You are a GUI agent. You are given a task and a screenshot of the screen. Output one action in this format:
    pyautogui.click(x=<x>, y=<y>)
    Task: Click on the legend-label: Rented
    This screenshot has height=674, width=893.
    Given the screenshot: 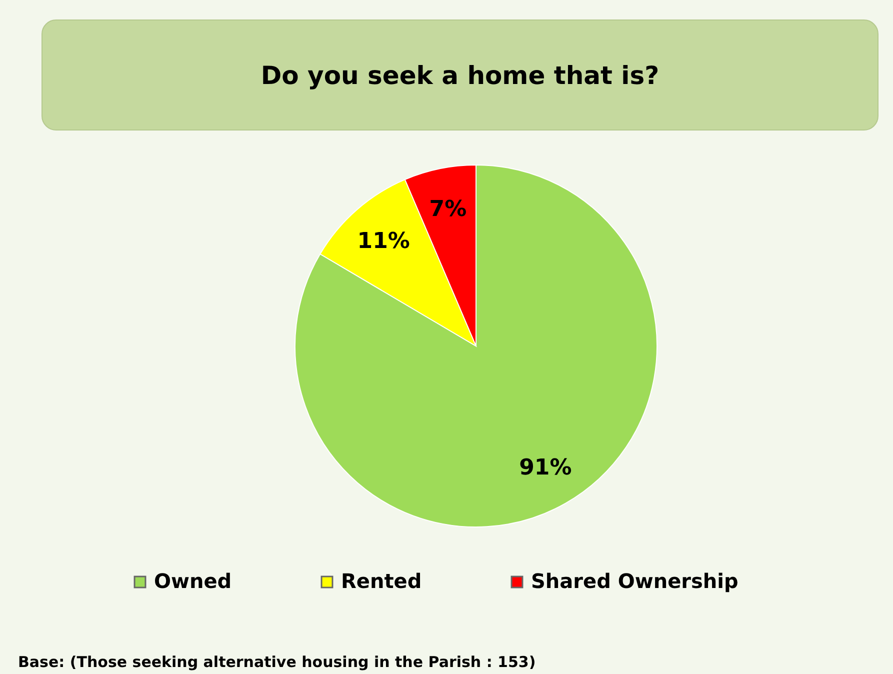 What is the action you would take?
    pyautogui.click(x=381, y=581)
    